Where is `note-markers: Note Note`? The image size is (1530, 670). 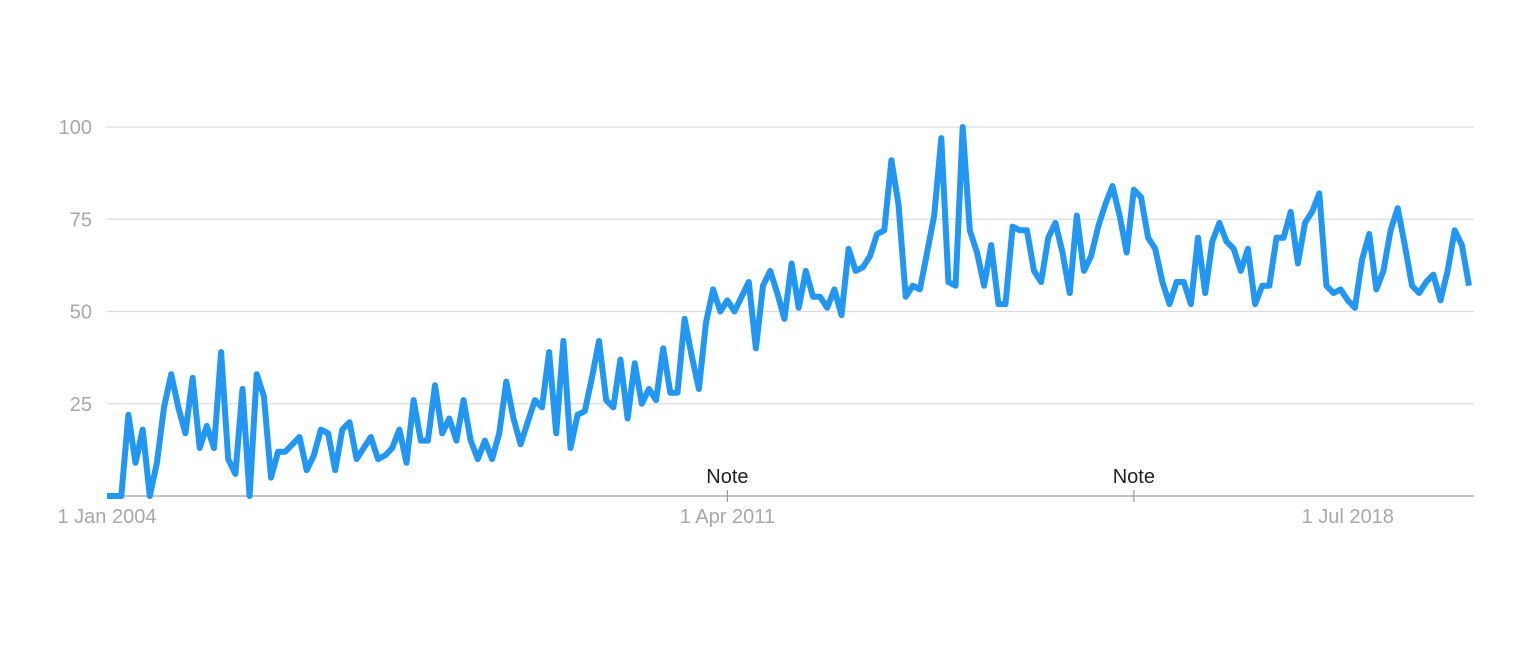
note-markers: Note Note is located at coordinates (930, 484).